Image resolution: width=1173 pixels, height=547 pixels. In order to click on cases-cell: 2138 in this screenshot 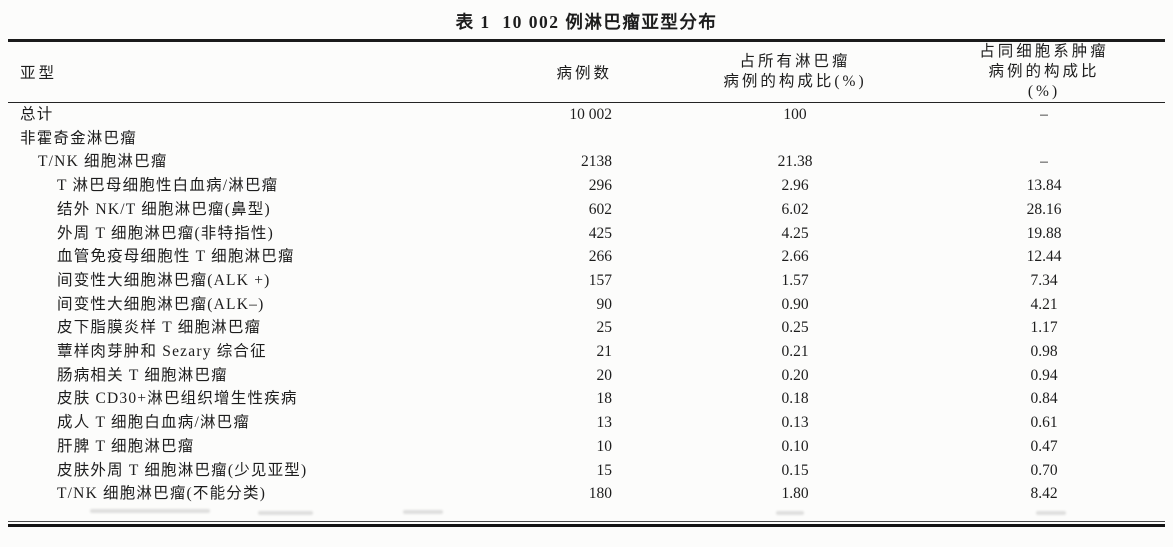, I will do `click(596, 162)`.